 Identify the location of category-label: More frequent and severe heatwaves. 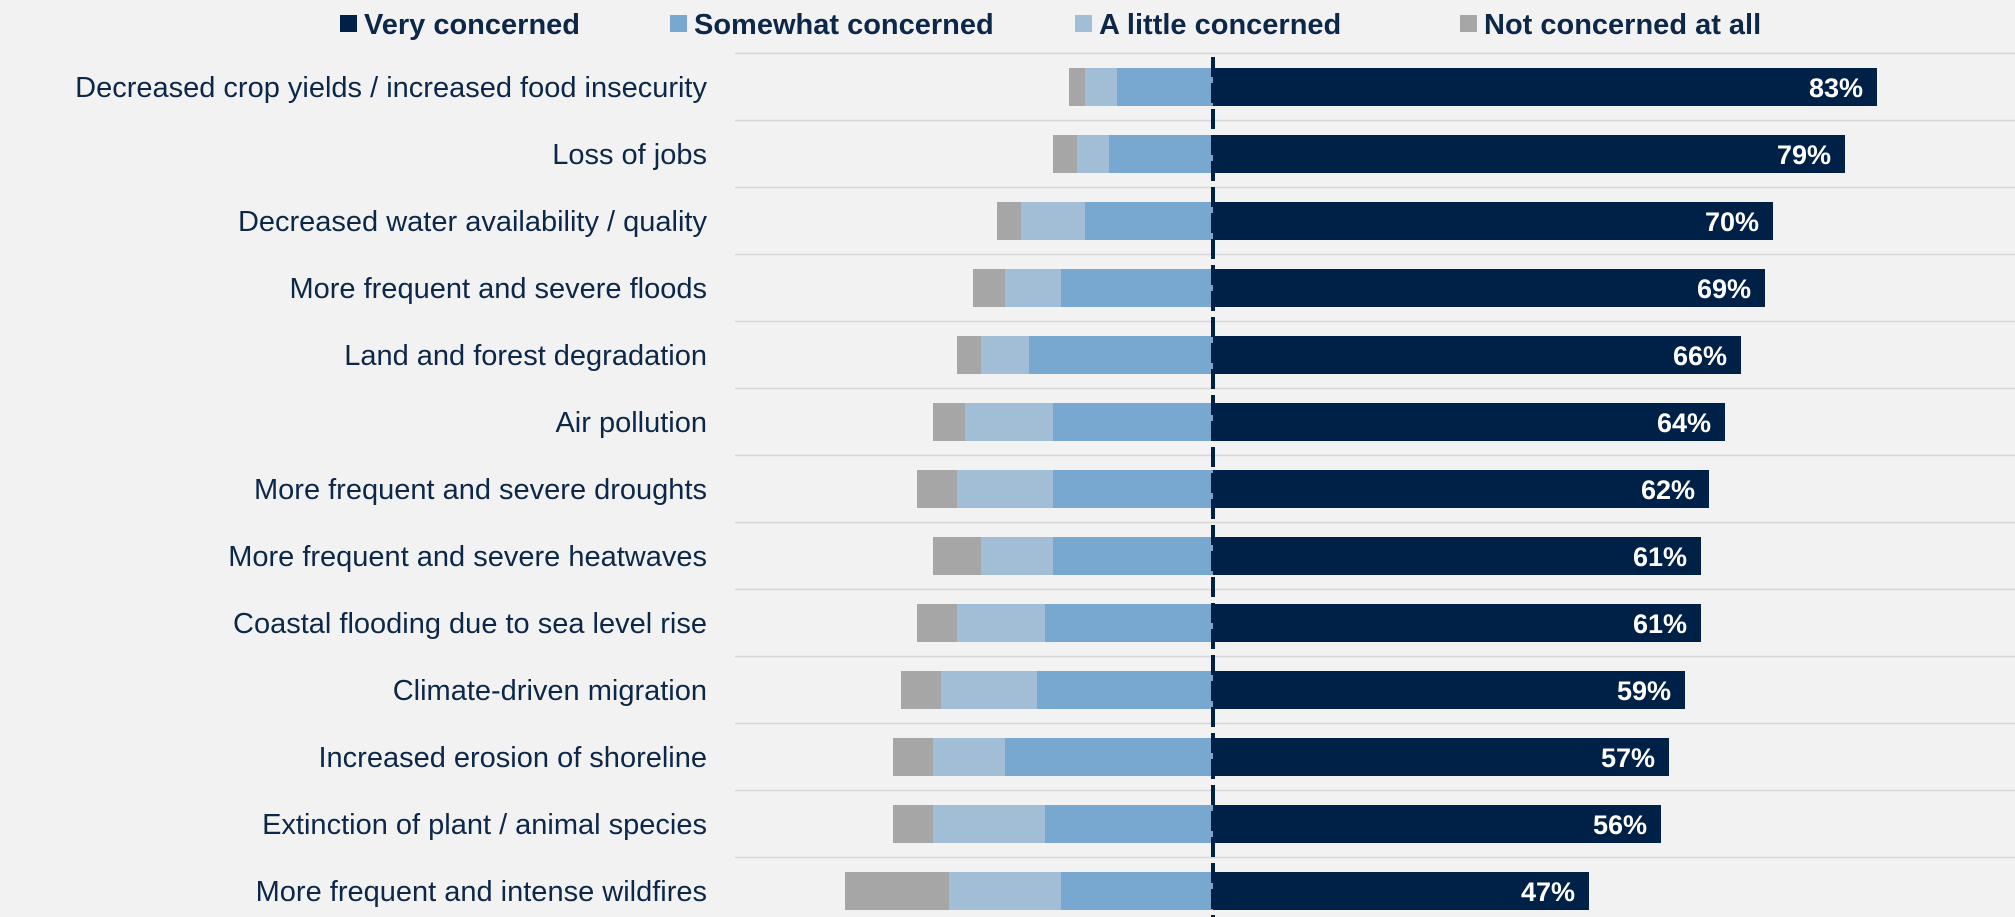
(467, 557).